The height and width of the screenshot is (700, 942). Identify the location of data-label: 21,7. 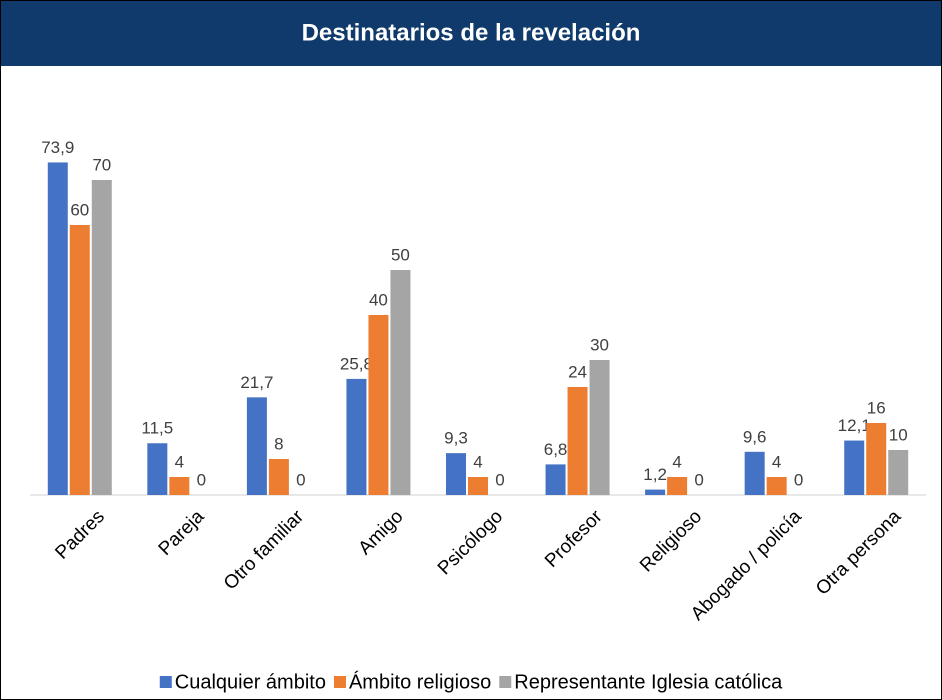
(256, 382).